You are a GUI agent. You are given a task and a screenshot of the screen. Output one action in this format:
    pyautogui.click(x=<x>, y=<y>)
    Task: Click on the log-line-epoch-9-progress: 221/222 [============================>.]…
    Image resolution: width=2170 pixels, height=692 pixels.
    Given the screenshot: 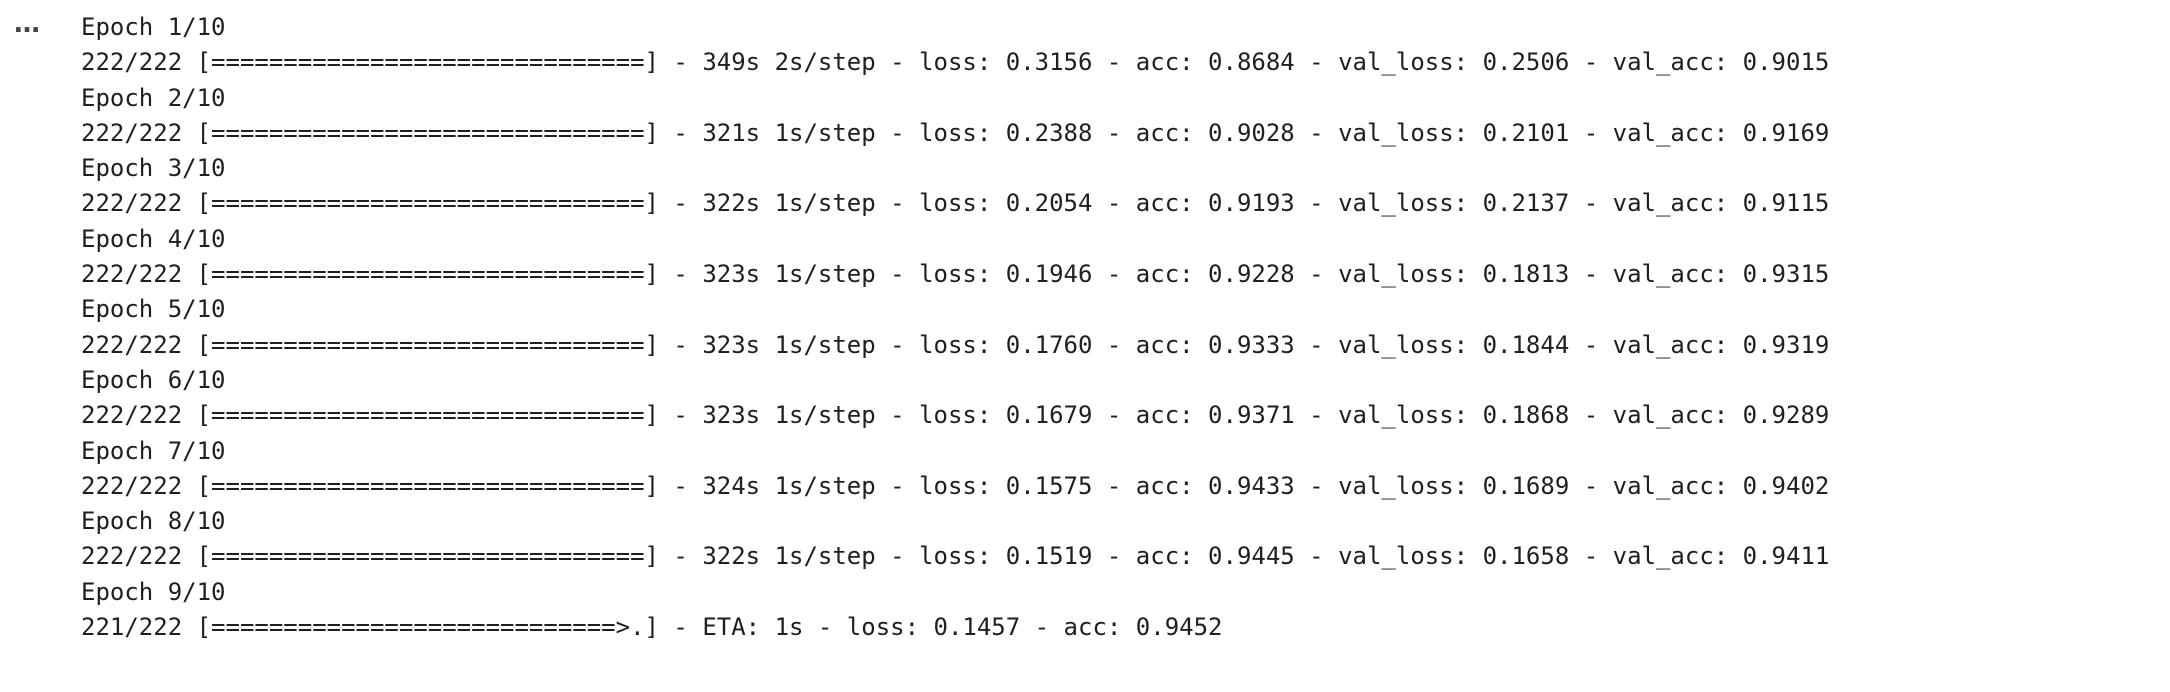 What is the action you would take?
    pyautogui.click(x=652, y=627)
    